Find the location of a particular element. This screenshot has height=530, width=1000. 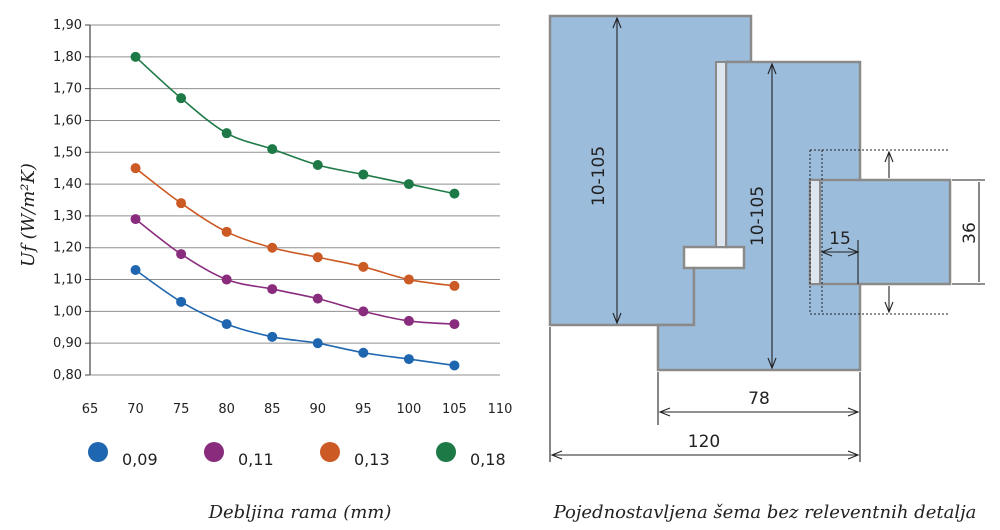

y-tick-label: 1,50 is located at coordinates (67, 152).